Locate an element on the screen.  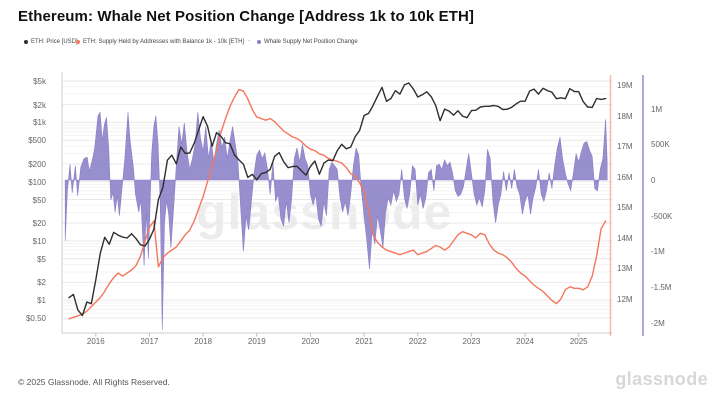
net-axis-label: -500K is located at coordinates (662, 216).